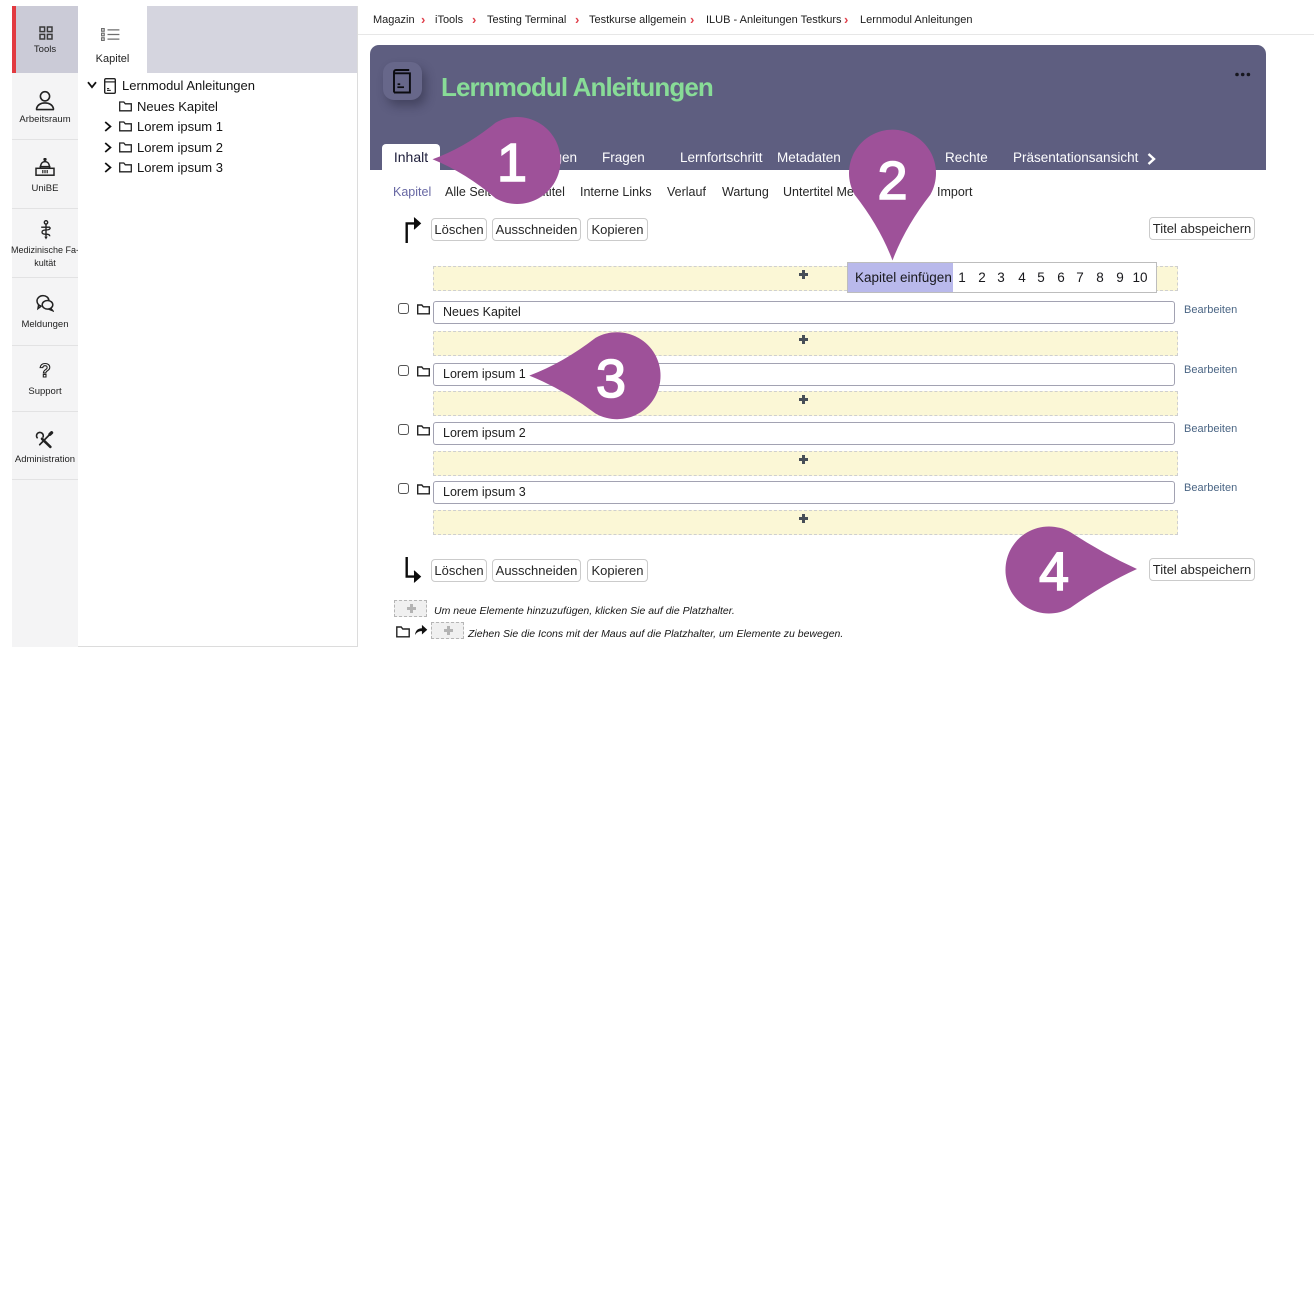 This screenshot has width=1314, height=1300. I want to click on svg-text: 1, so click(512, 163).